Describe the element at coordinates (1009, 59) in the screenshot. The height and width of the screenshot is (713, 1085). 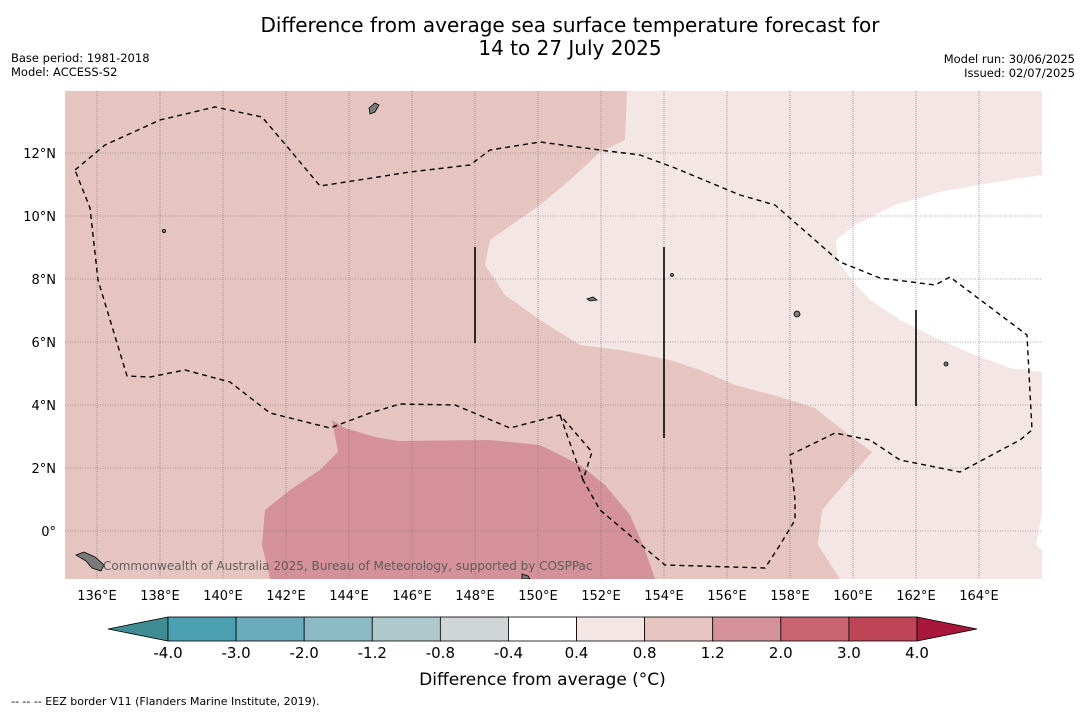
I see `model-run: Model run: 30/06/2025` at that location.